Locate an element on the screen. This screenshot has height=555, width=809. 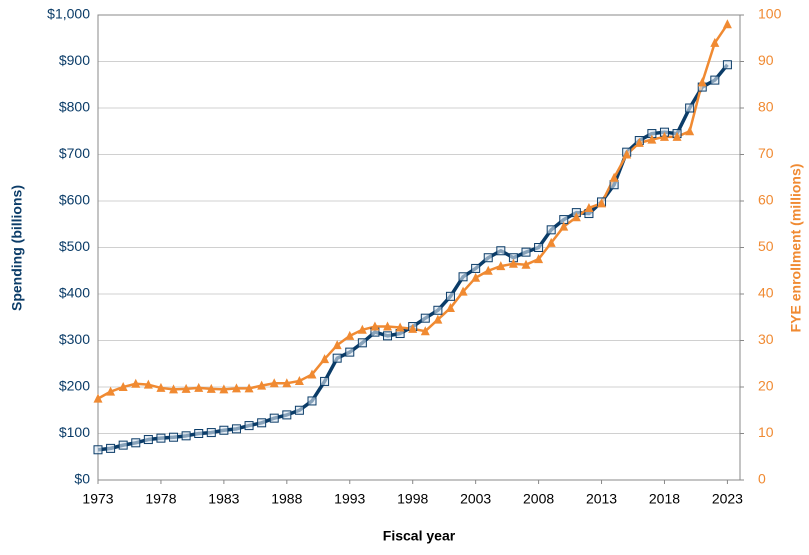
y2-tick-label: 100 is located at coordinates (770, 14).